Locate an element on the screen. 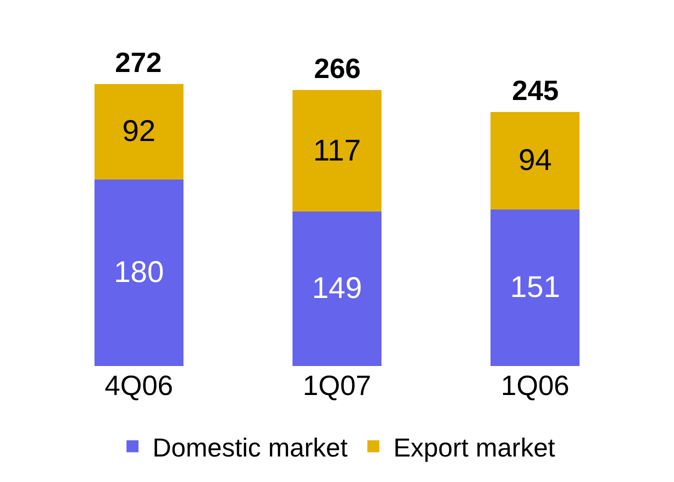 Image resolution: width=674 pixels, height=482 pixels. data-label: 180 is located at coordinates (139, 273).